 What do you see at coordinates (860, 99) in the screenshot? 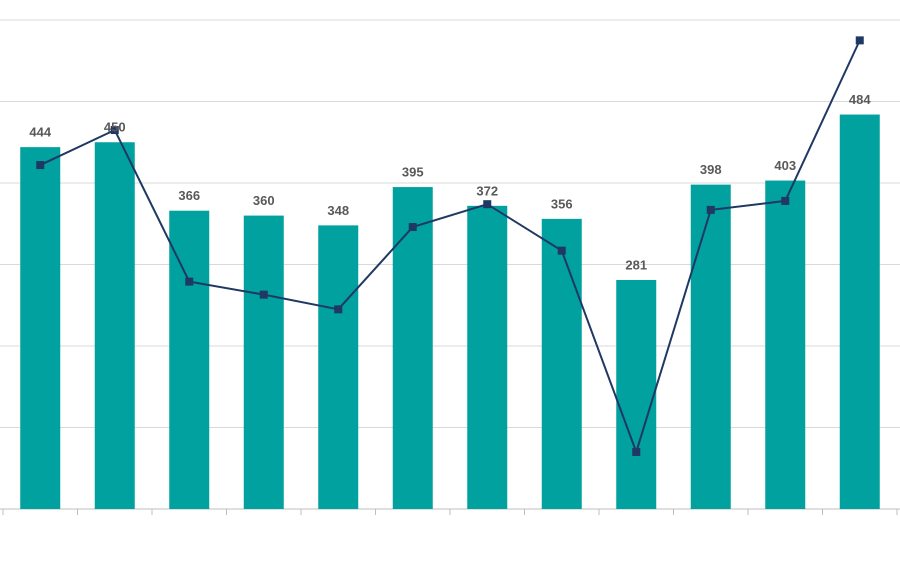
I see `data-label: 484` at bounding box center [860, 99].